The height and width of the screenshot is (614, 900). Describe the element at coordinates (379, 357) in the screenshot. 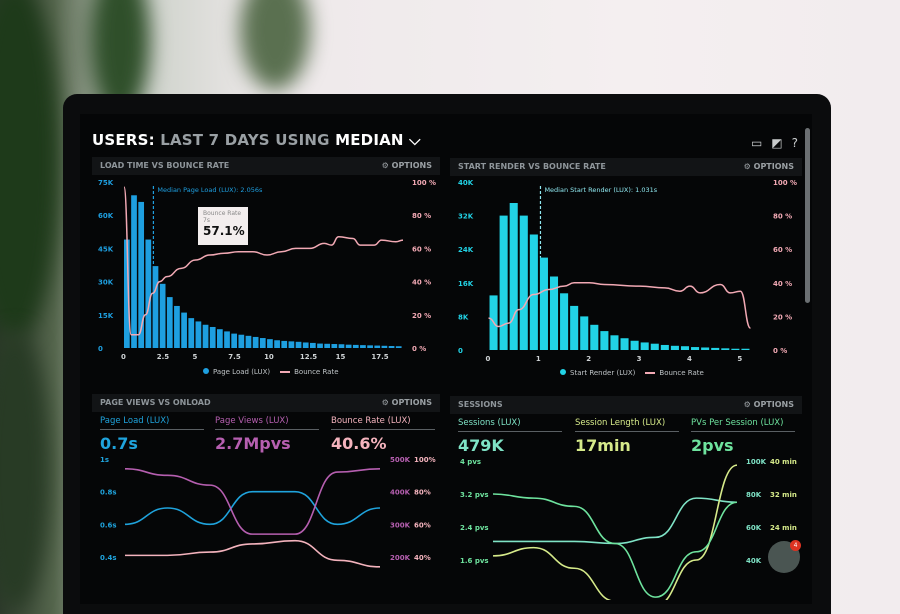

I see `x-tick-label: 17.5` at that location.